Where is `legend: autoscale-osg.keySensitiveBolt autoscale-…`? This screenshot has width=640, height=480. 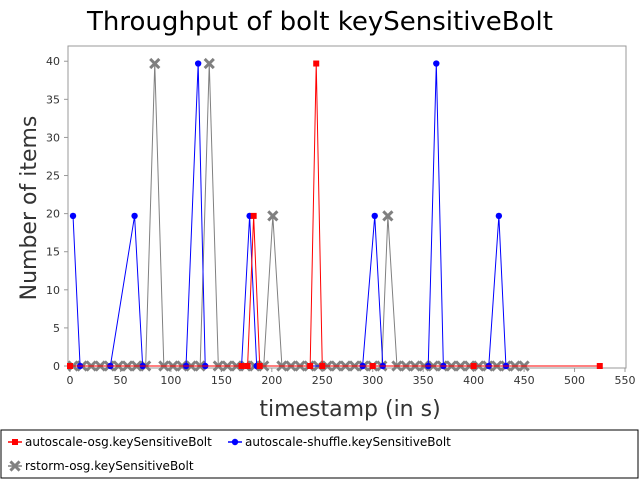
legend: autoscale-osg.keySensitiveBolt autoscale-… is located at coordinates (229, 454).